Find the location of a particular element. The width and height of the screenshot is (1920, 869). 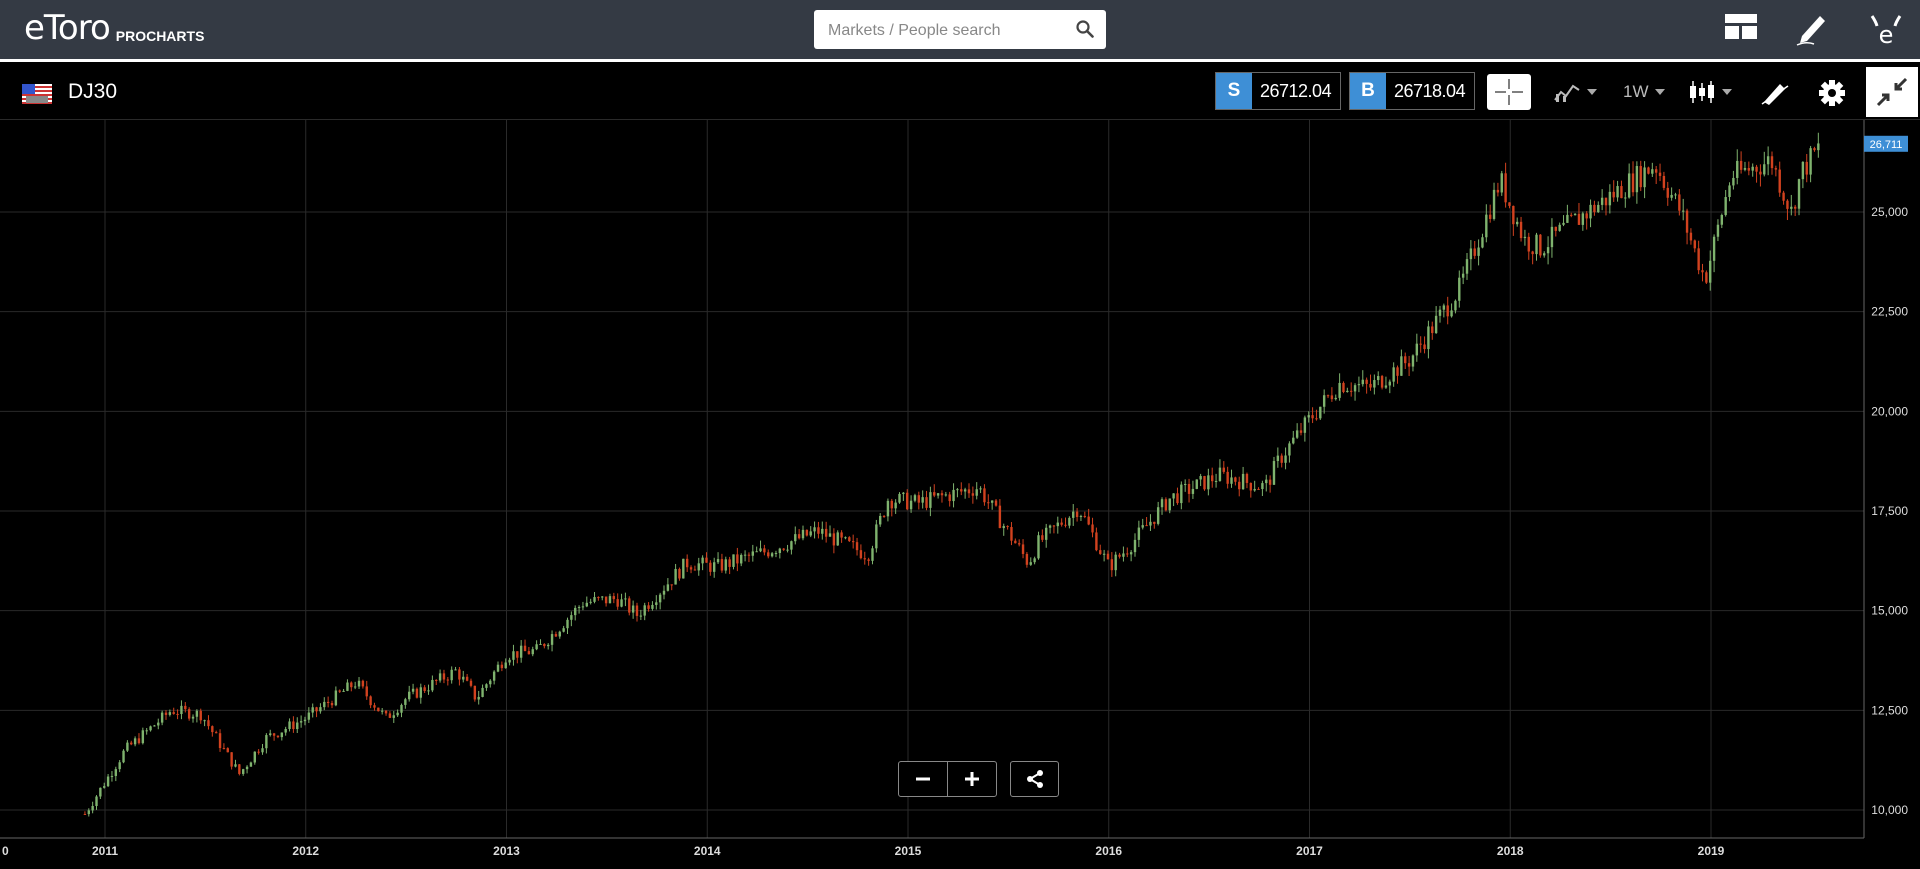

search-input is located at coordinates (942, 30).